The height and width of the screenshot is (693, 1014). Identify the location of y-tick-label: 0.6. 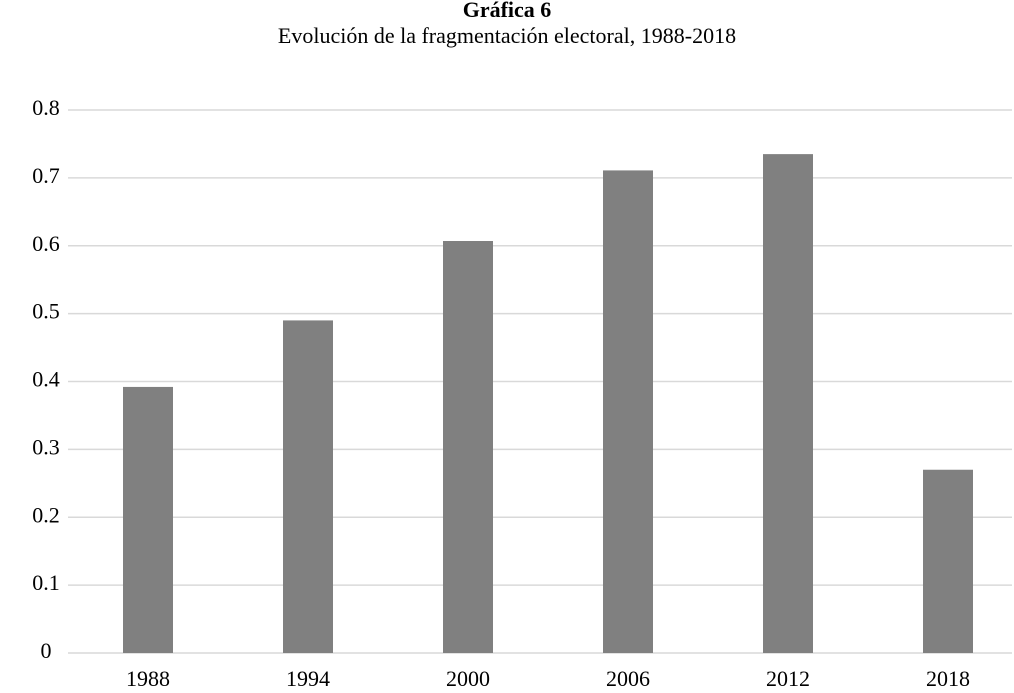
(46, 243).